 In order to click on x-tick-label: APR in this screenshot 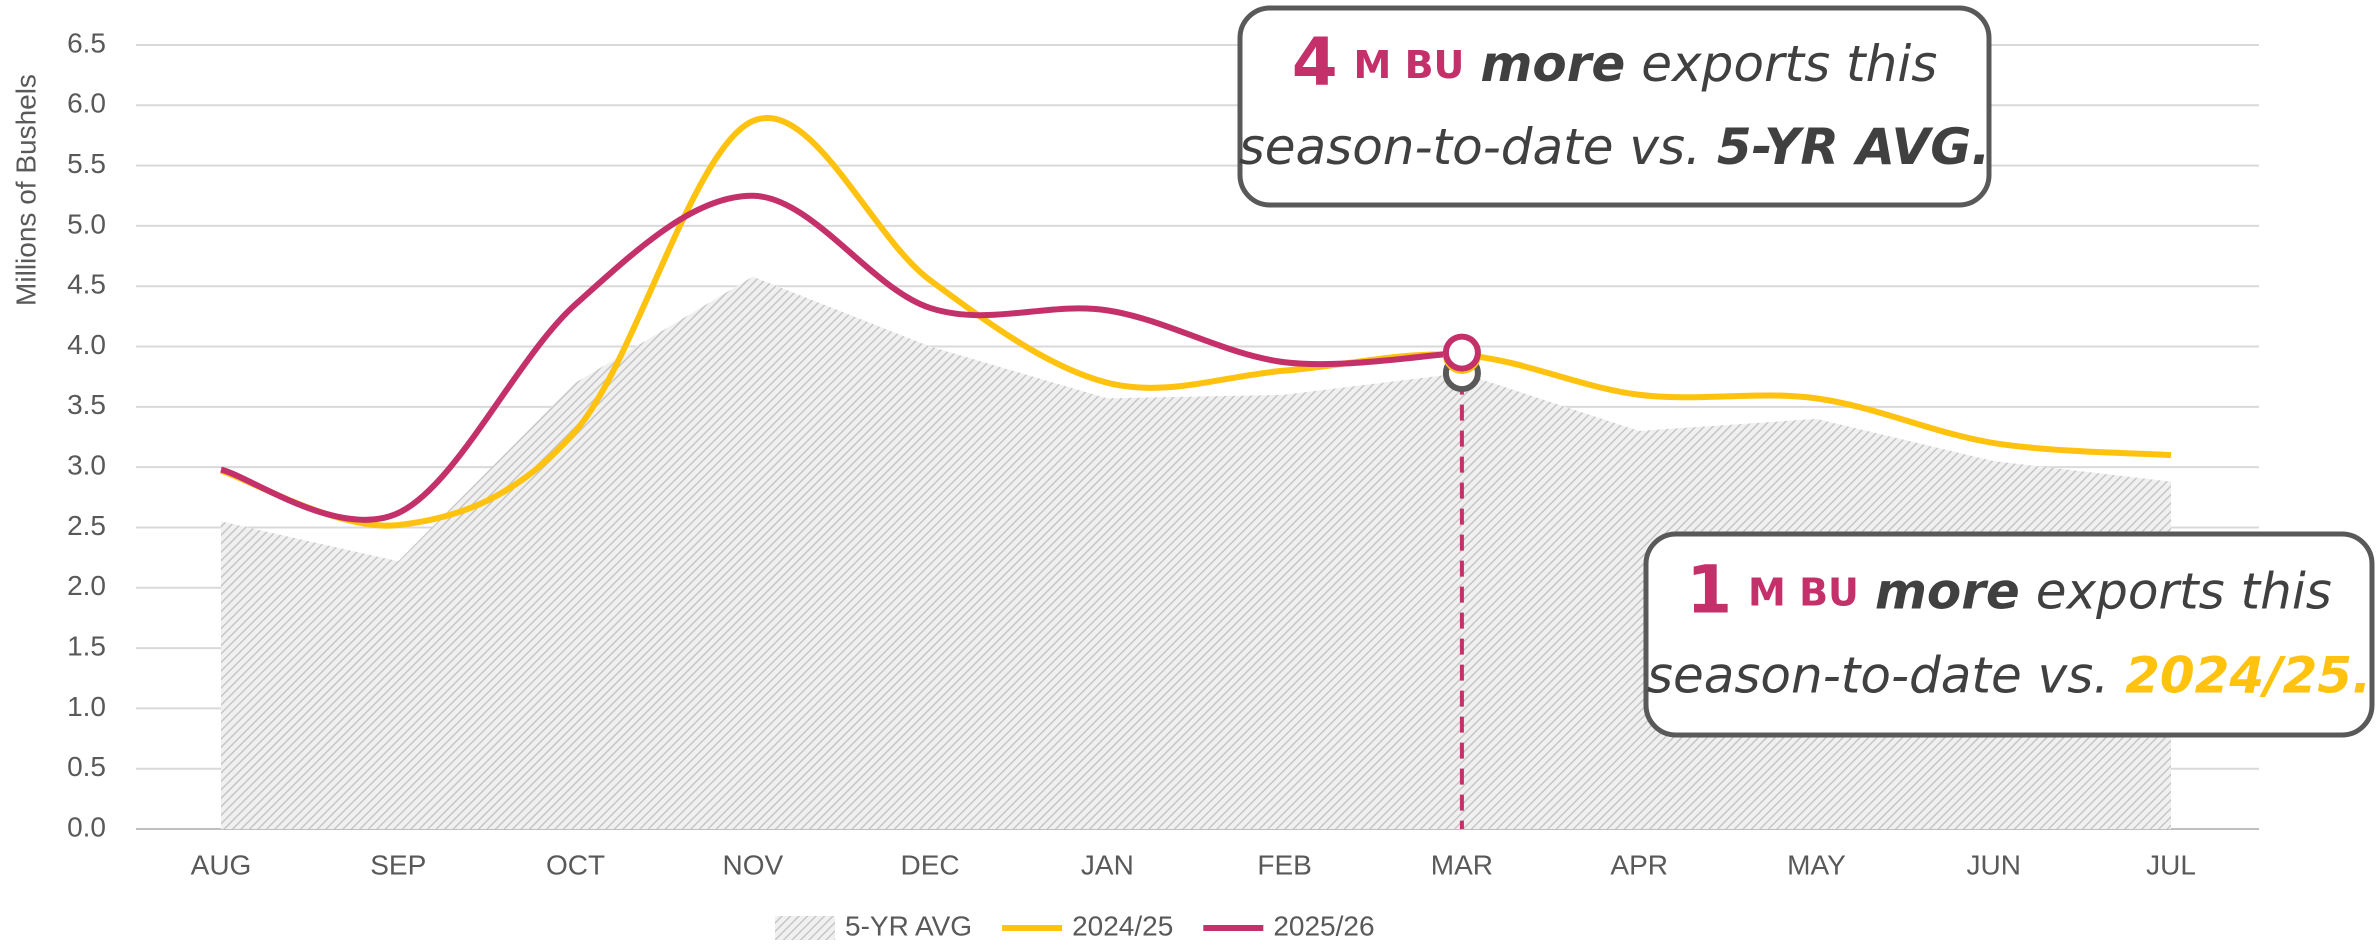, I will do `click(1639, 864)`.